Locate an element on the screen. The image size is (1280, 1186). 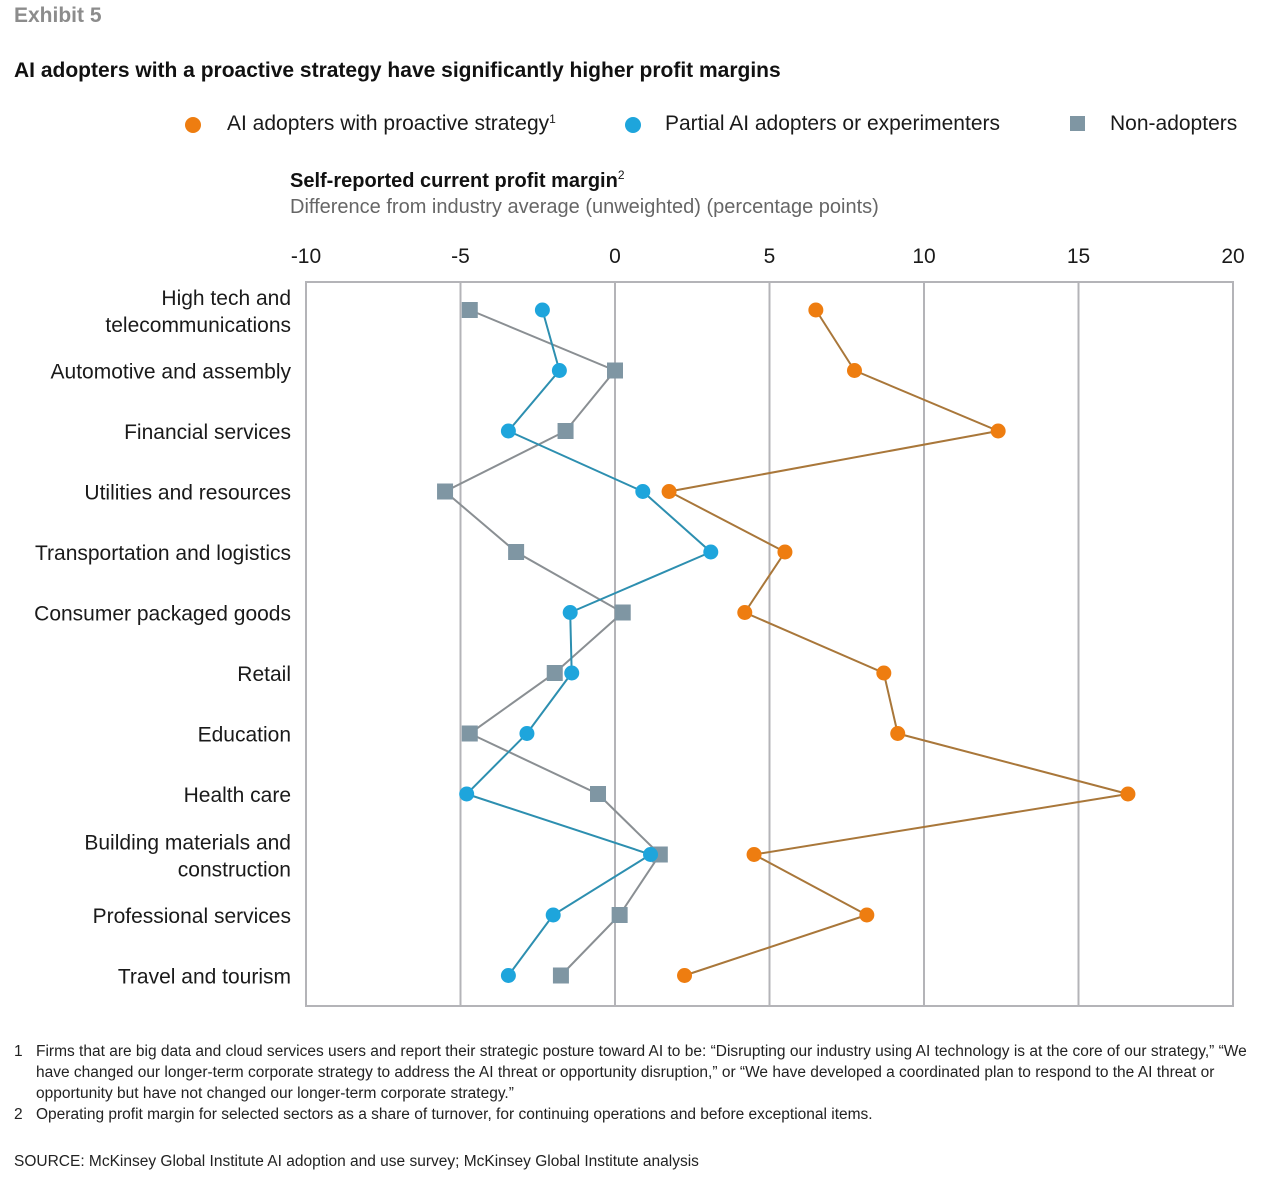
category-label: Financial services is located at coordinates (207, 432).